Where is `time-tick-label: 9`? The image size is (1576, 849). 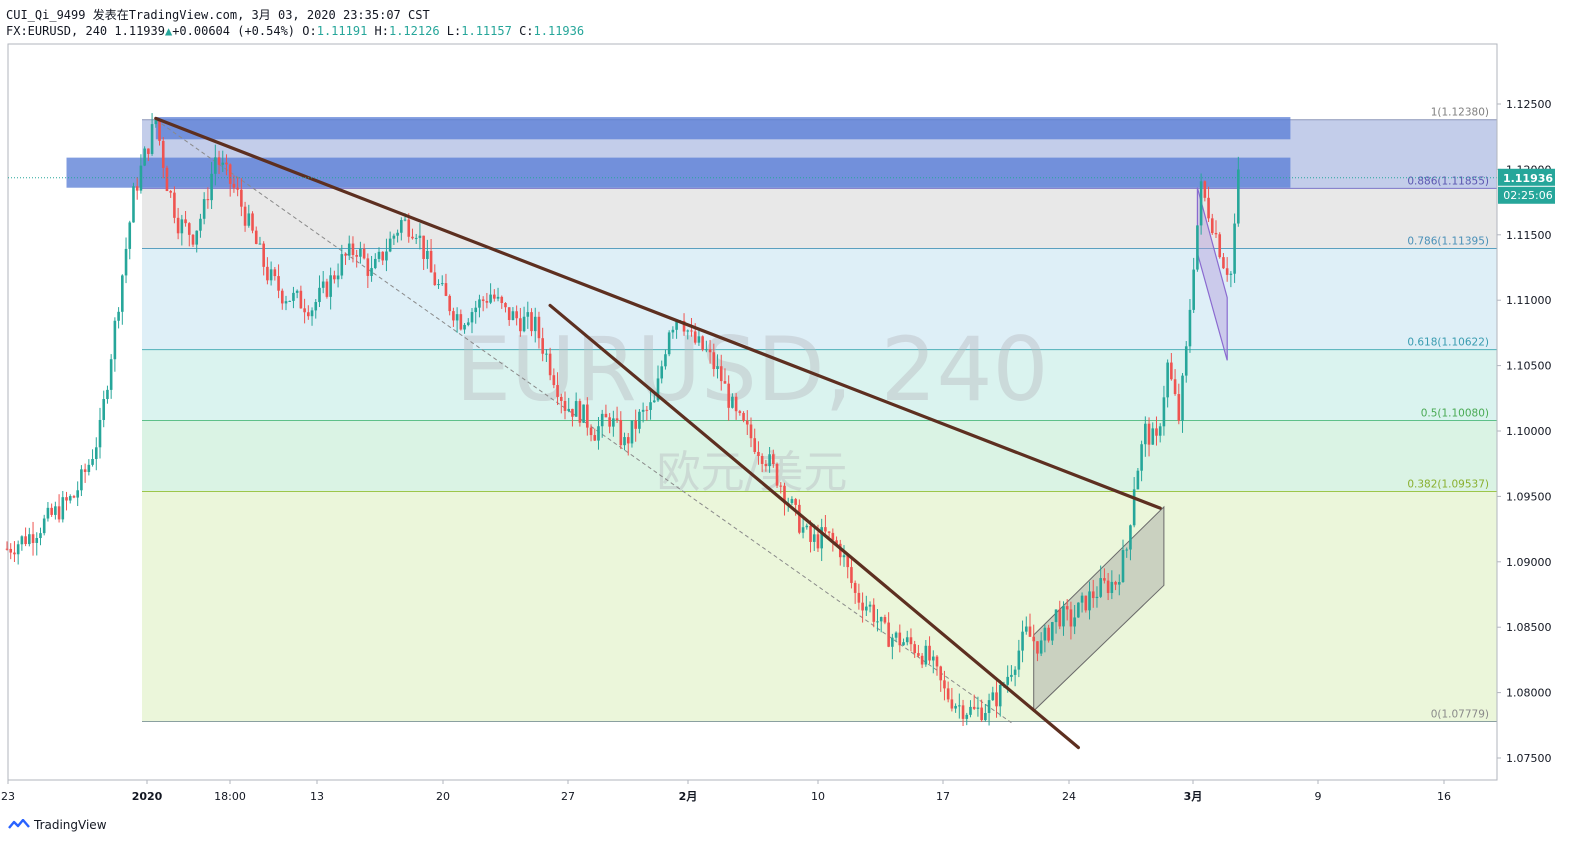 time-tick-label: 9 is located at coordinates (1318, 796).